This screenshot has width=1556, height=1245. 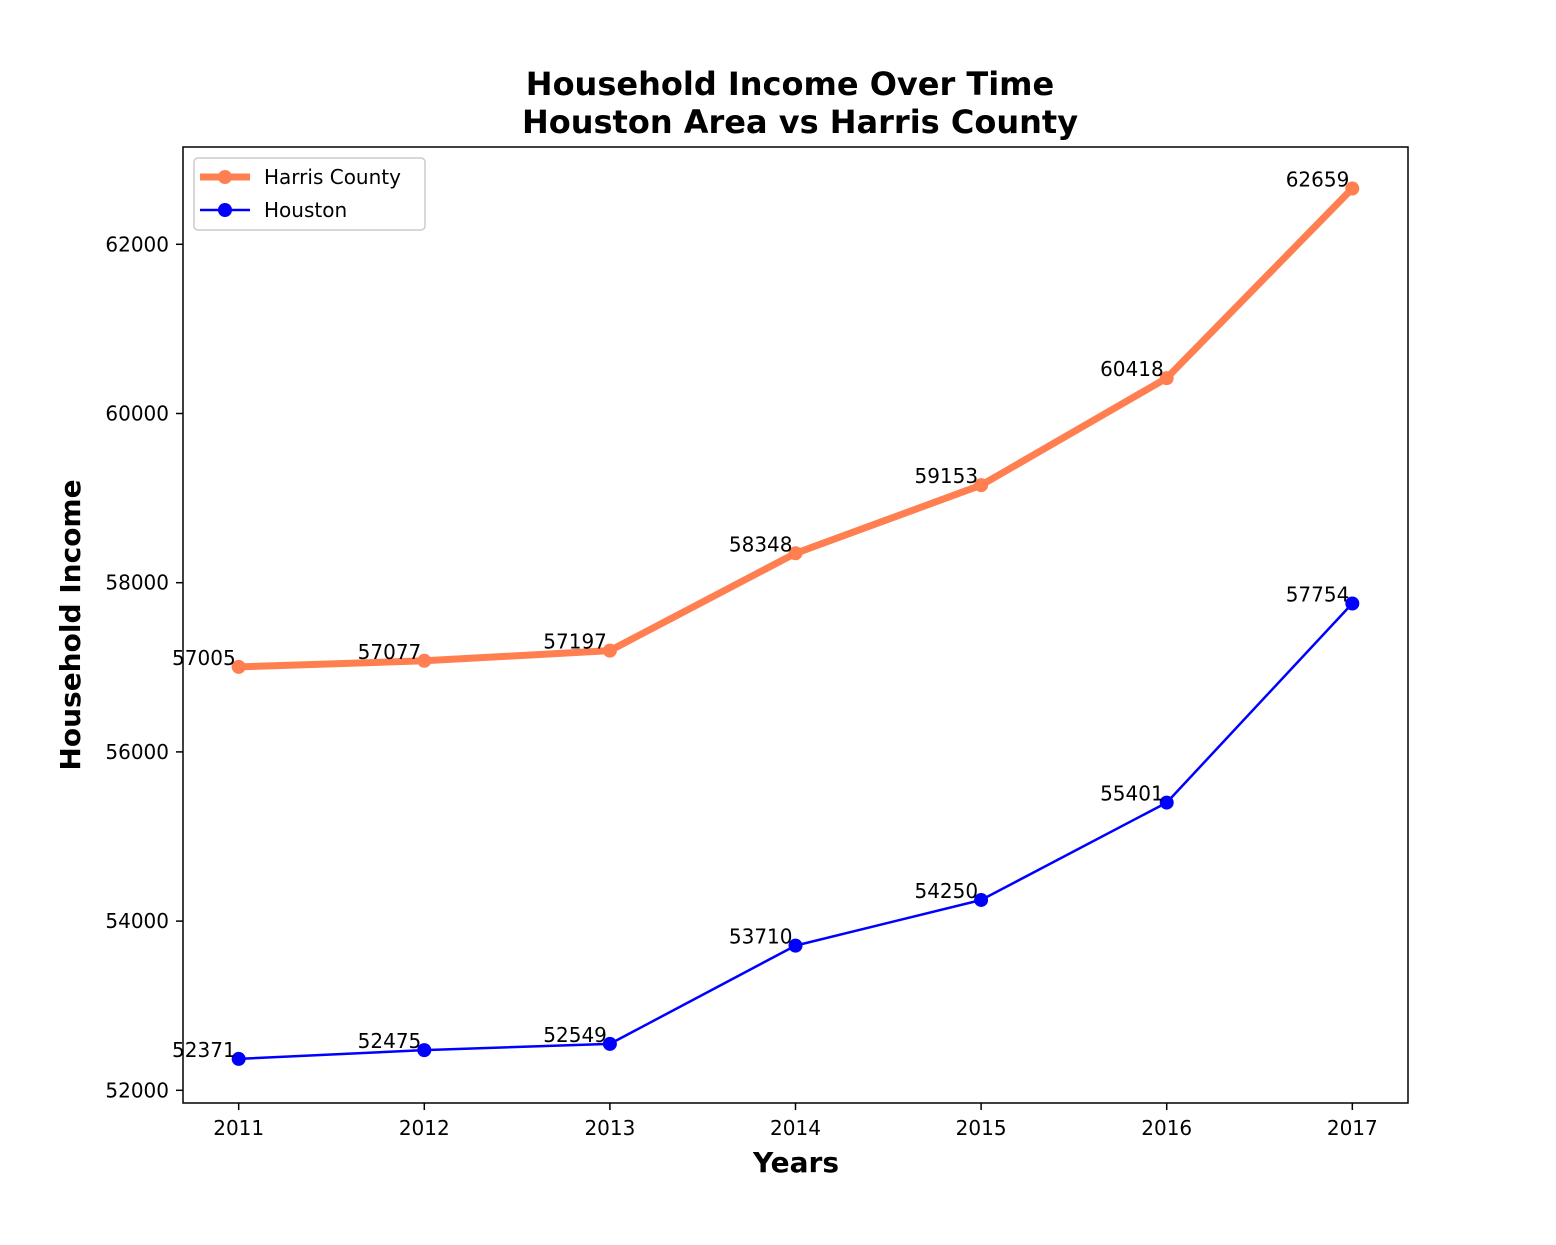 What do you see at coordinates (137, 1090) in the screenshot?
I see `y-tick-label: 52000` at bounding box center [137, 1090].